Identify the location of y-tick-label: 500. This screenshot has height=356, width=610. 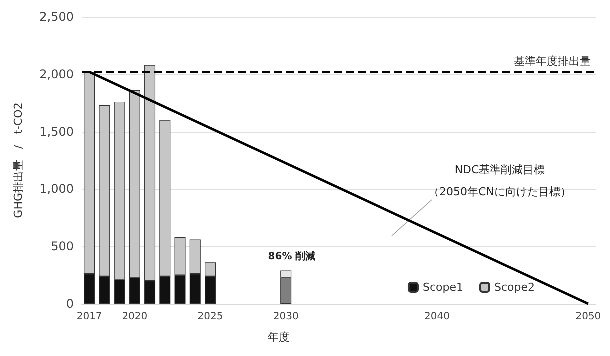
(62, 247).